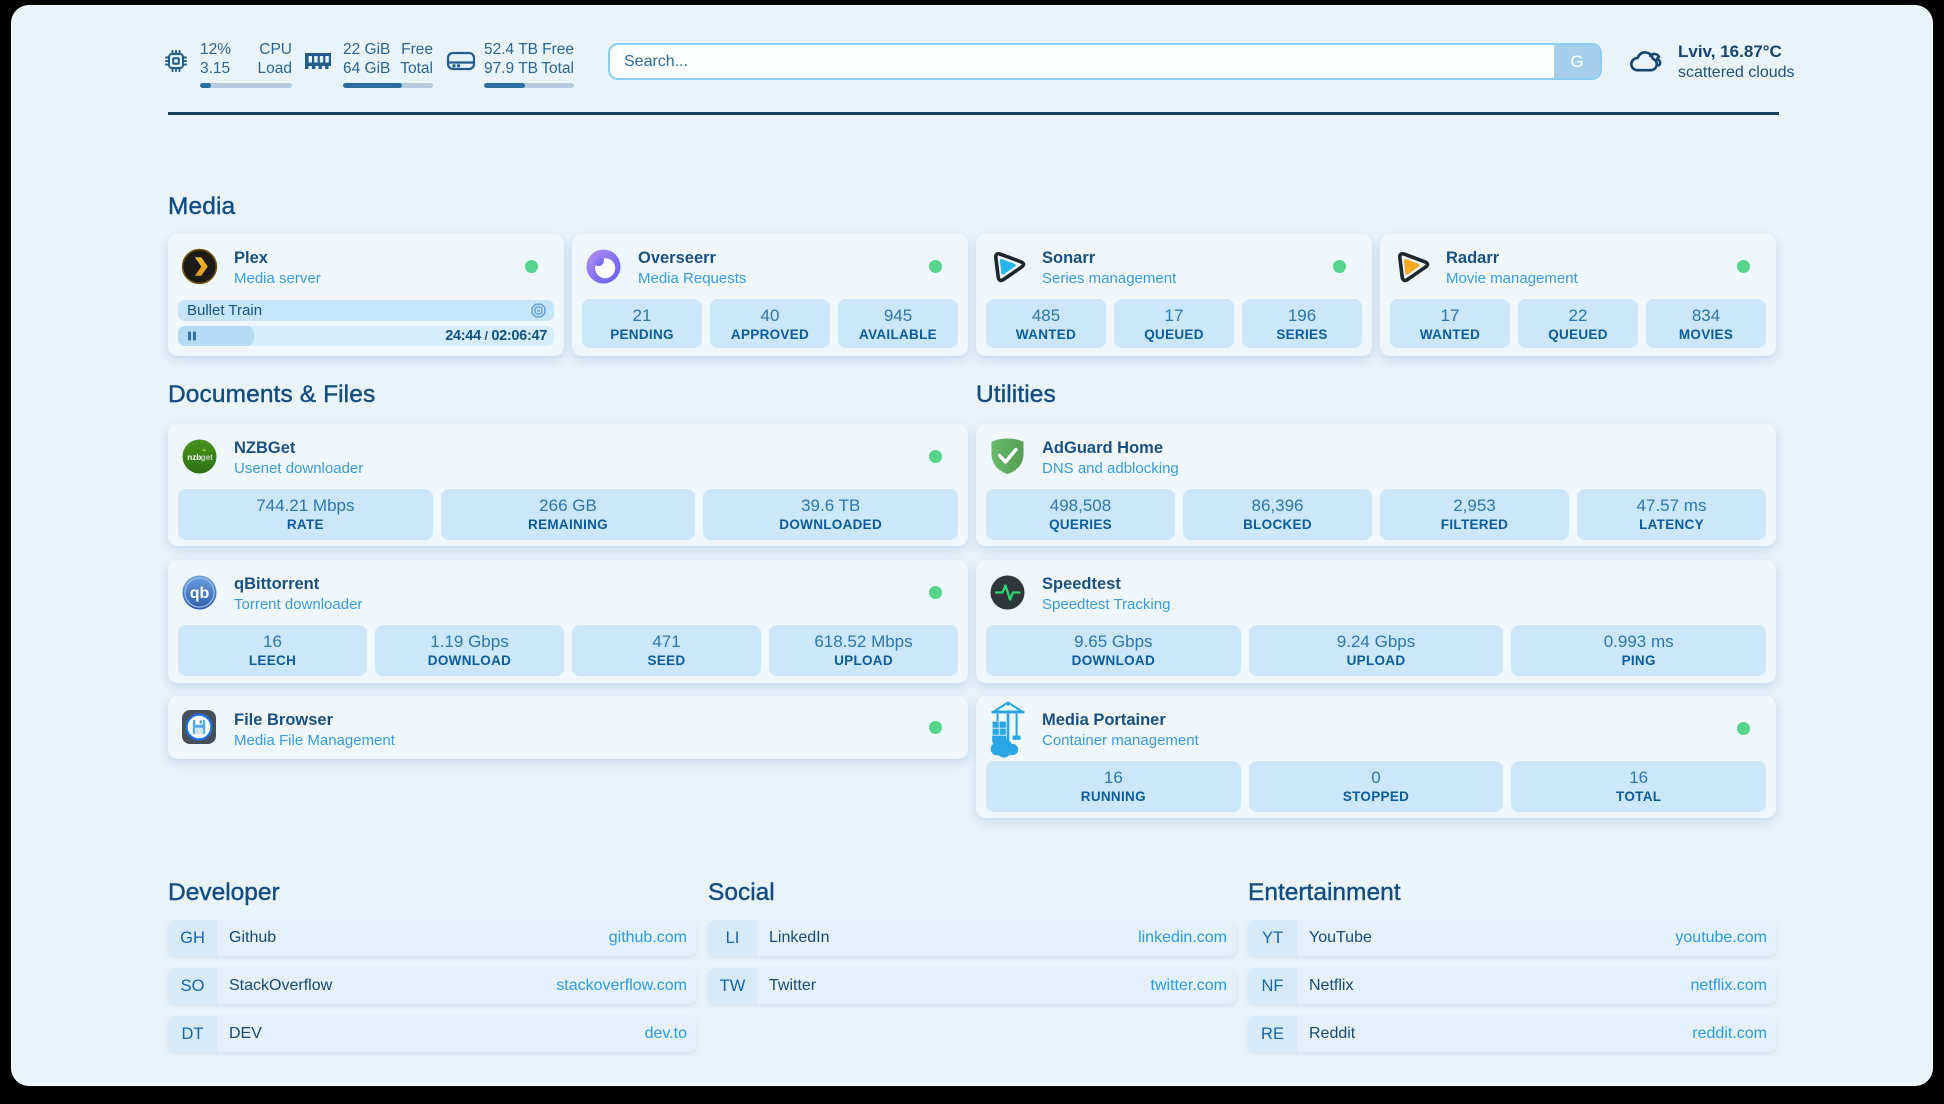 This screenshot has height=1104, width=1944. Describe the element at coordinates (207, 457) in the screenshot. I see `svg-text: get` at that location.